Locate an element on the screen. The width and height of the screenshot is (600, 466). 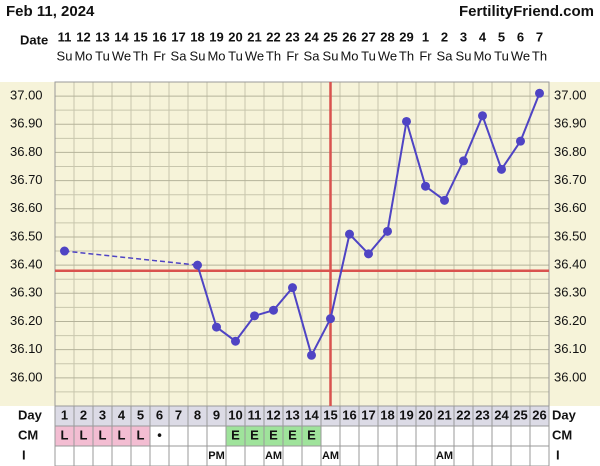
date-label: 26 is located at coordinates (349, 36).